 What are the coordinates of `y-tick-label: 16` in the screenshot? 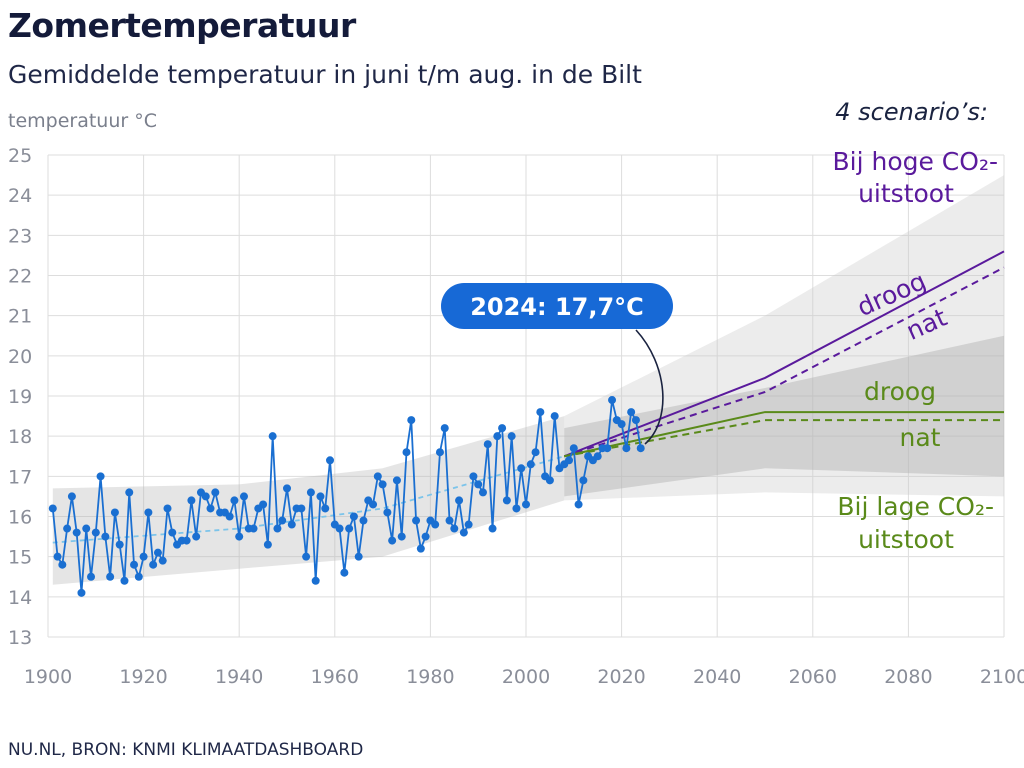 It's located at (20, 518).